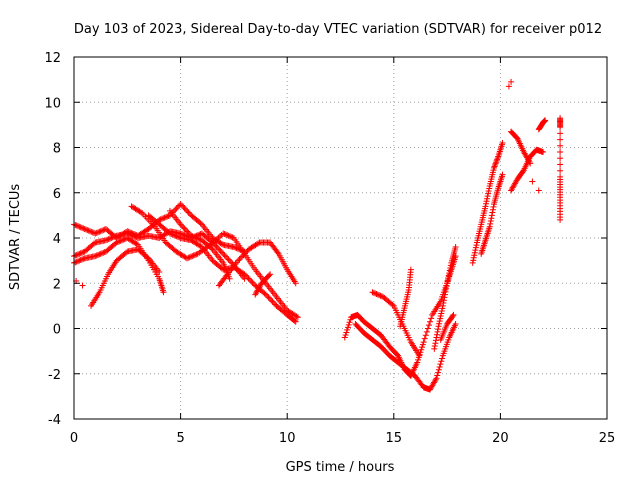 This screenshot has height=480, width=640. I want to click on y-axis-title: SDTVAR / TECUs, so click(15, 237).